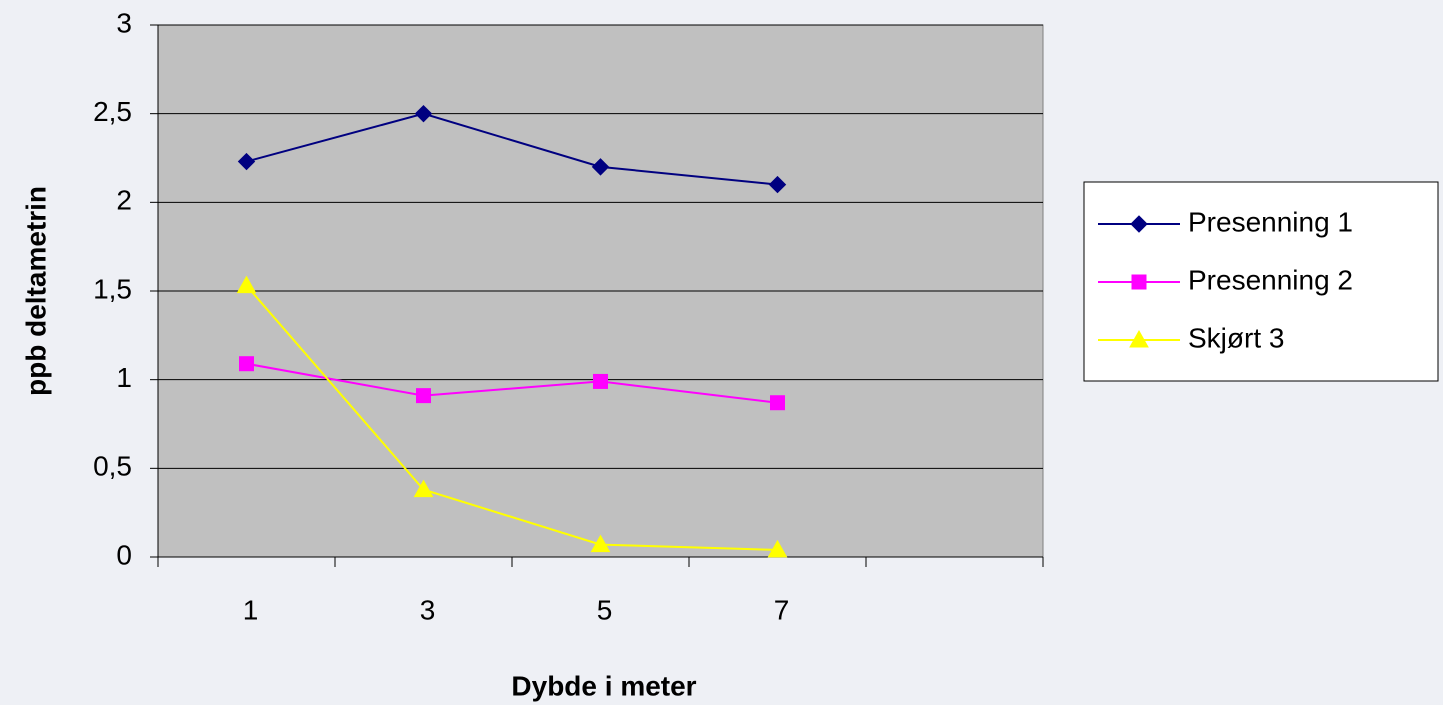 The height and width of the screenshot is (705, 1443). What do you see at coordinates (124, 200) in the screenshot?
I see `y-tick-label: 2` at bounding box center [124, 200].